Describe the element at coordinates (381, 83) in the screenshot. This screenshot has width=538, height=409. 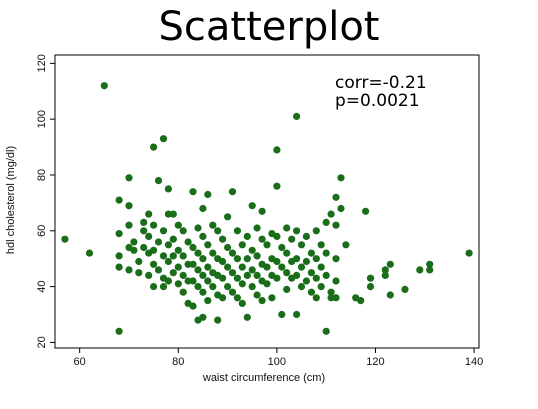
I see `annotation-corr: corr=-0.21` at that location.